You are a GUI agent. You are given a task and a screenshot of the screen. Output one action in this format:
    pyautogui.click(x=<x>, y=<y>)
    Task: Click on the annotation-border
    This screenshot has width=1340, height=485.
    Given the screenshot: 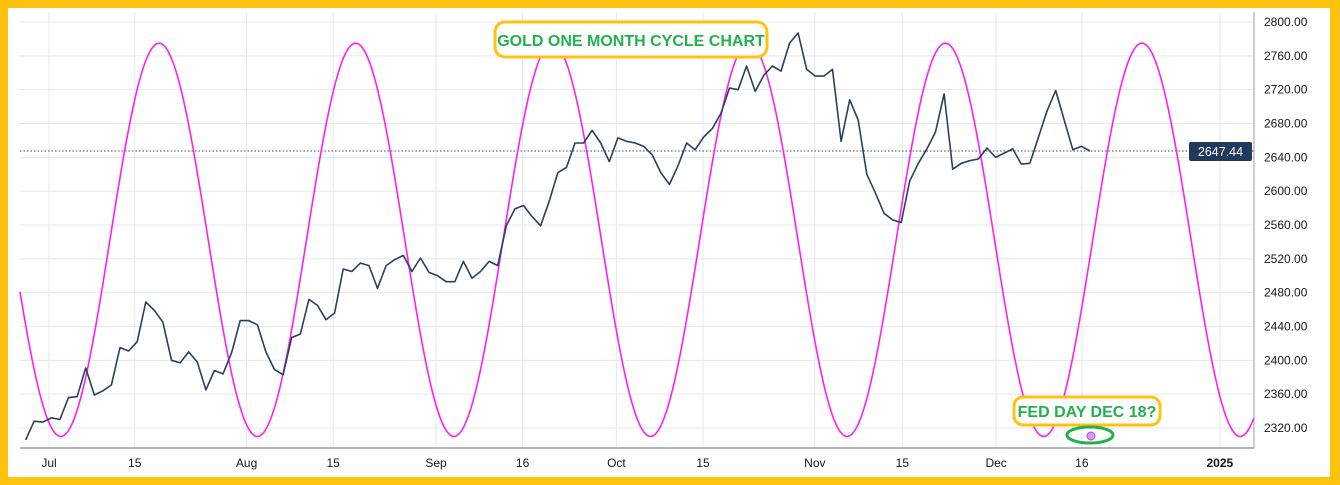 What is the action you would take?
    pyautogui.click(x=1087, y=411)
    